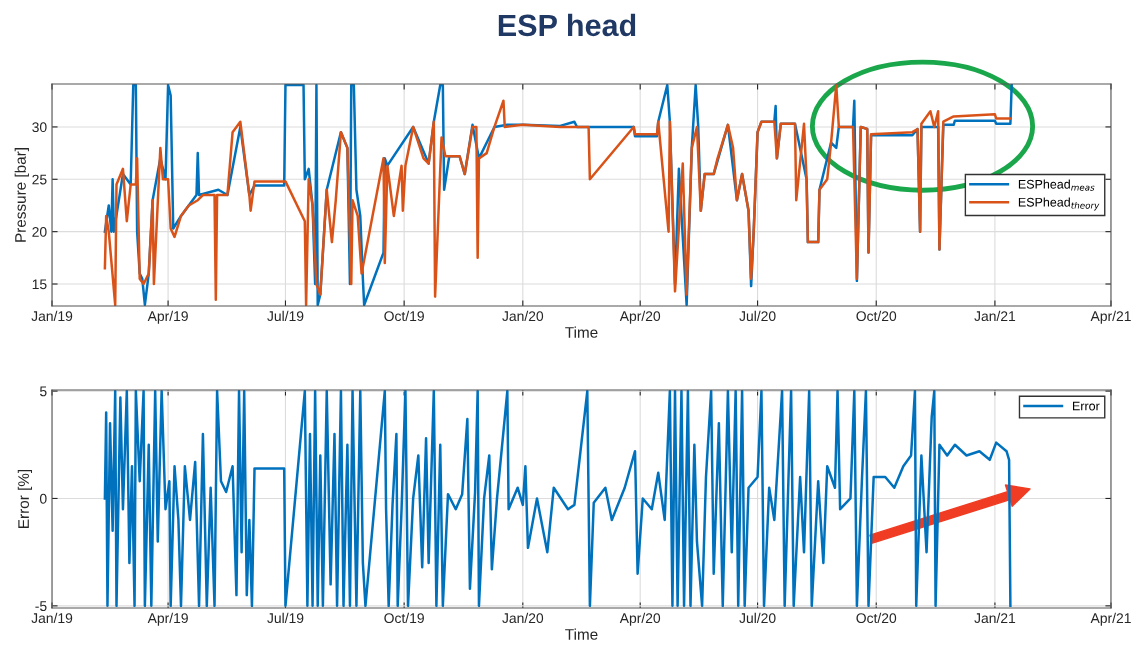  I want to click on y-tick-label: -5, so click(41, 606).